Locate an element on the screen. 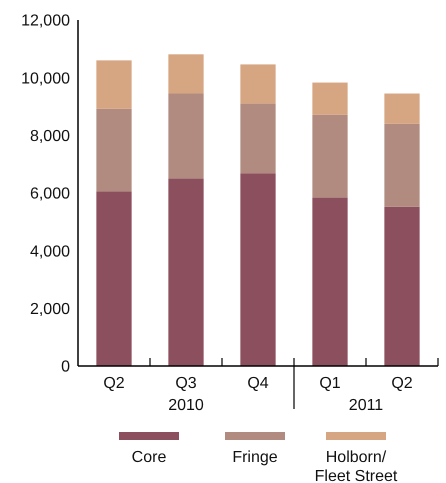  y-tick-label: 8,000 is located at coordinates (50, 136).